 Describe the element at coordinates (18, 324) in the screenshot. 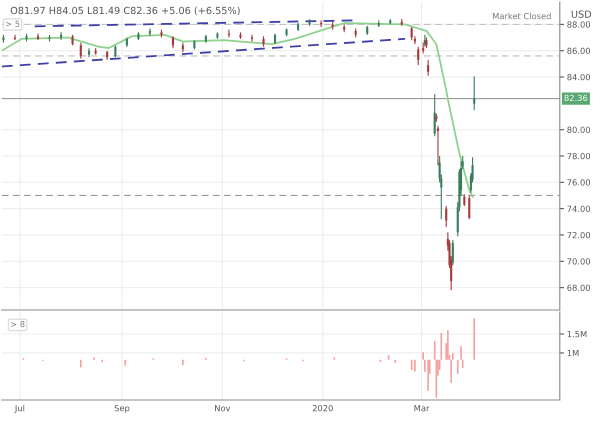

I see `annotation: > 8` at that location.